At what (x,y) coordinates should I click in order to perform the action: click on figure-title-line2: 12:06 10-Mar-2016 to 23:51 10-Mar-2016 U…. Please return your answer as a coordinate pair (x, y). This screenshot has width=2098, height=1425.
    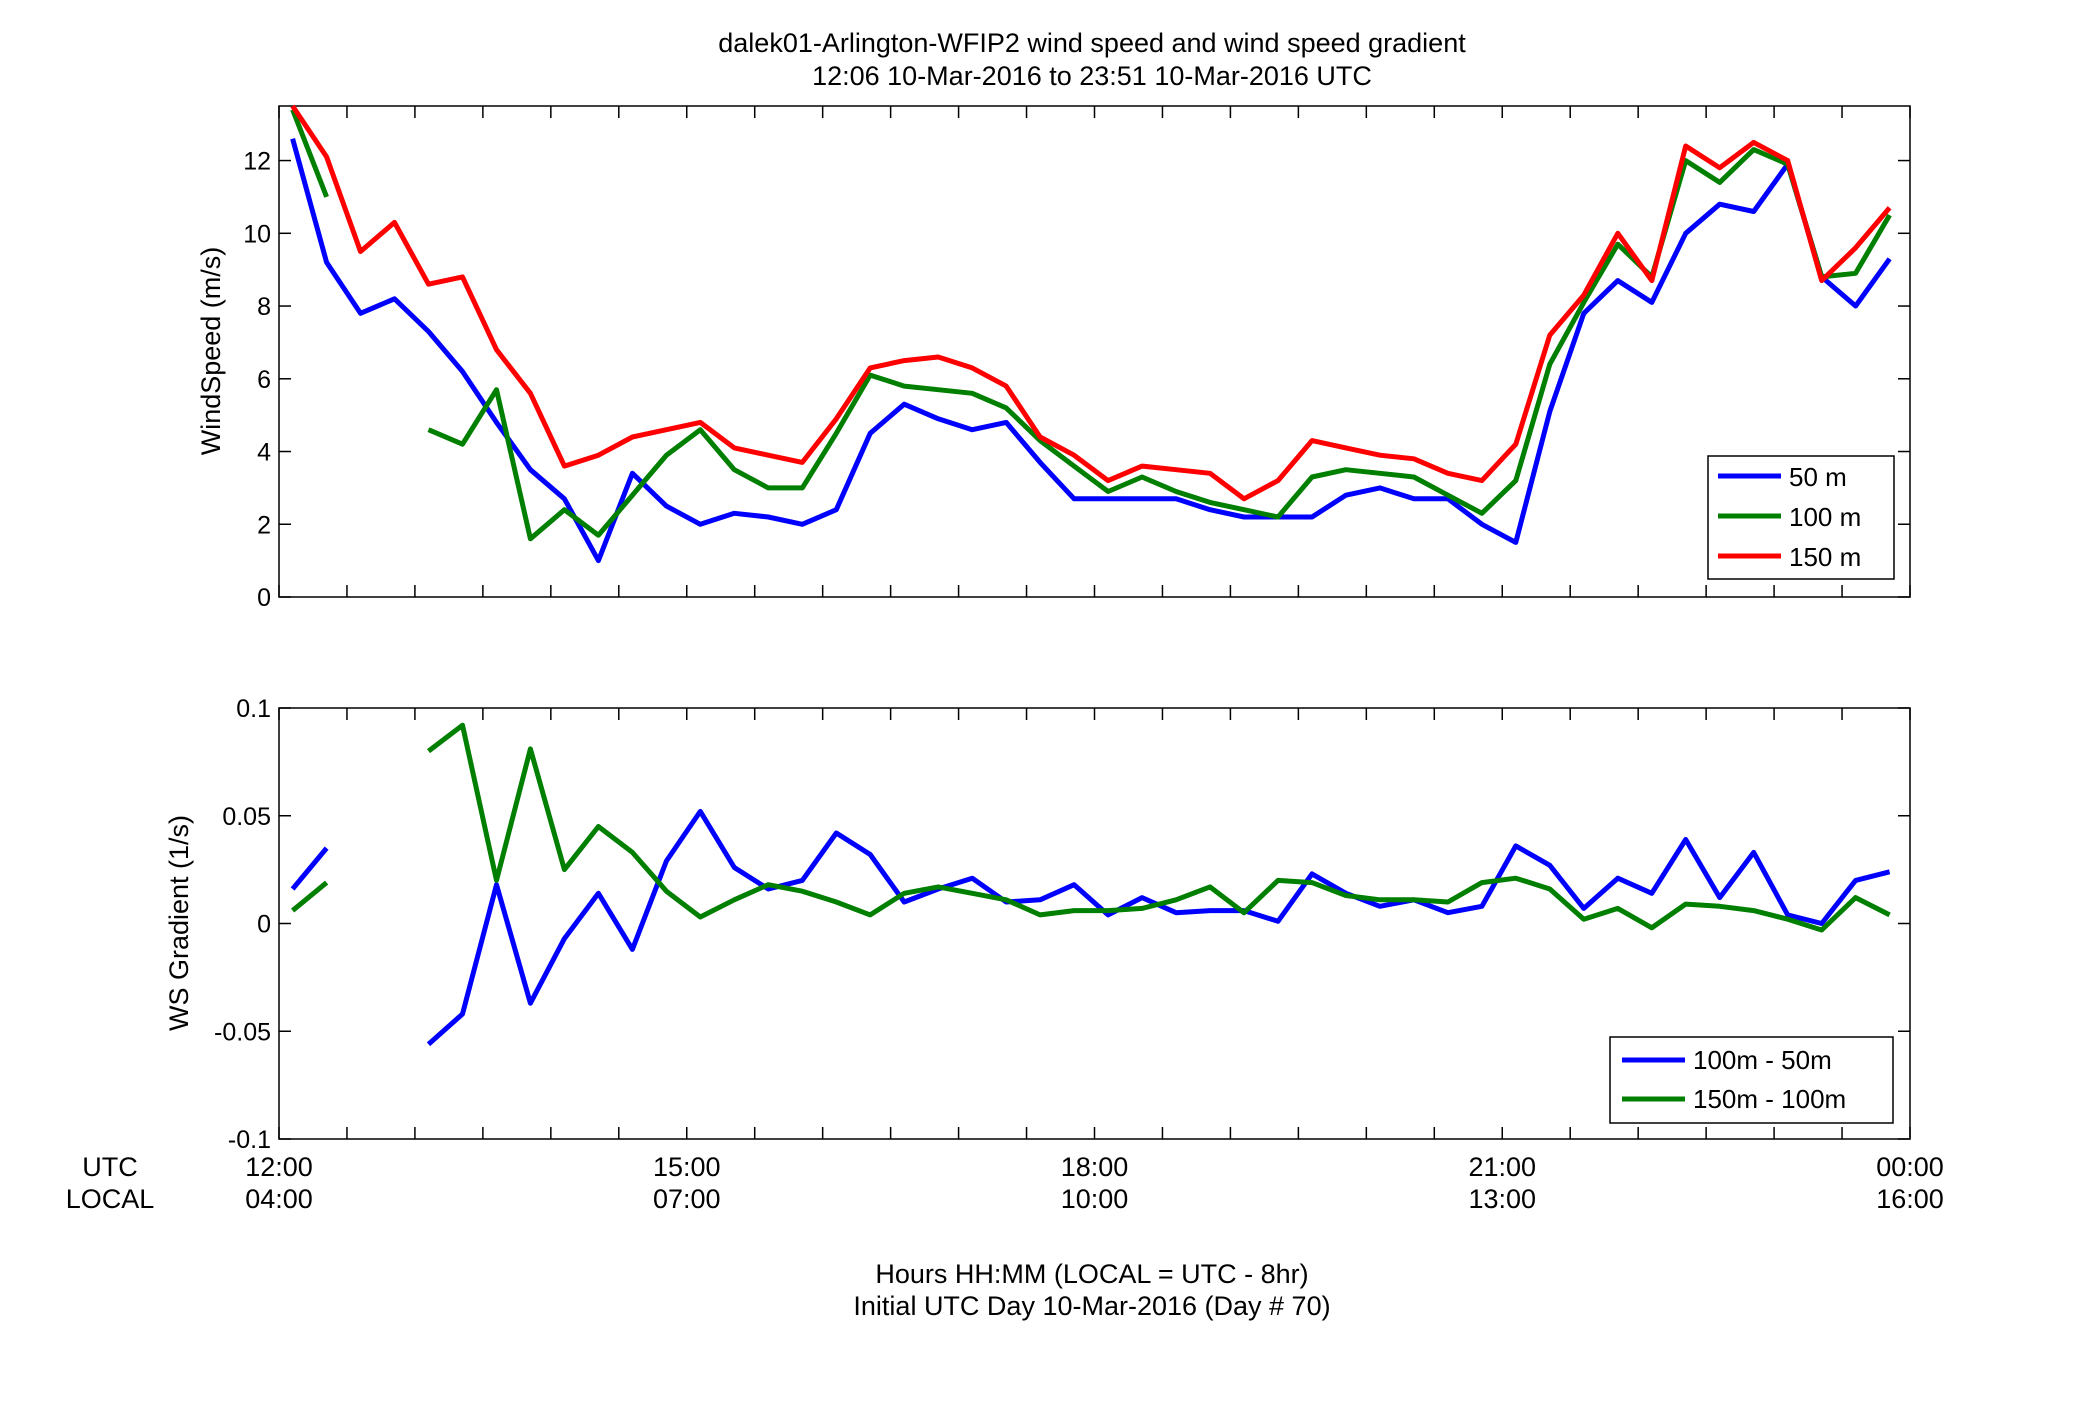
    Looking at the image, I should click on (1092, 76).